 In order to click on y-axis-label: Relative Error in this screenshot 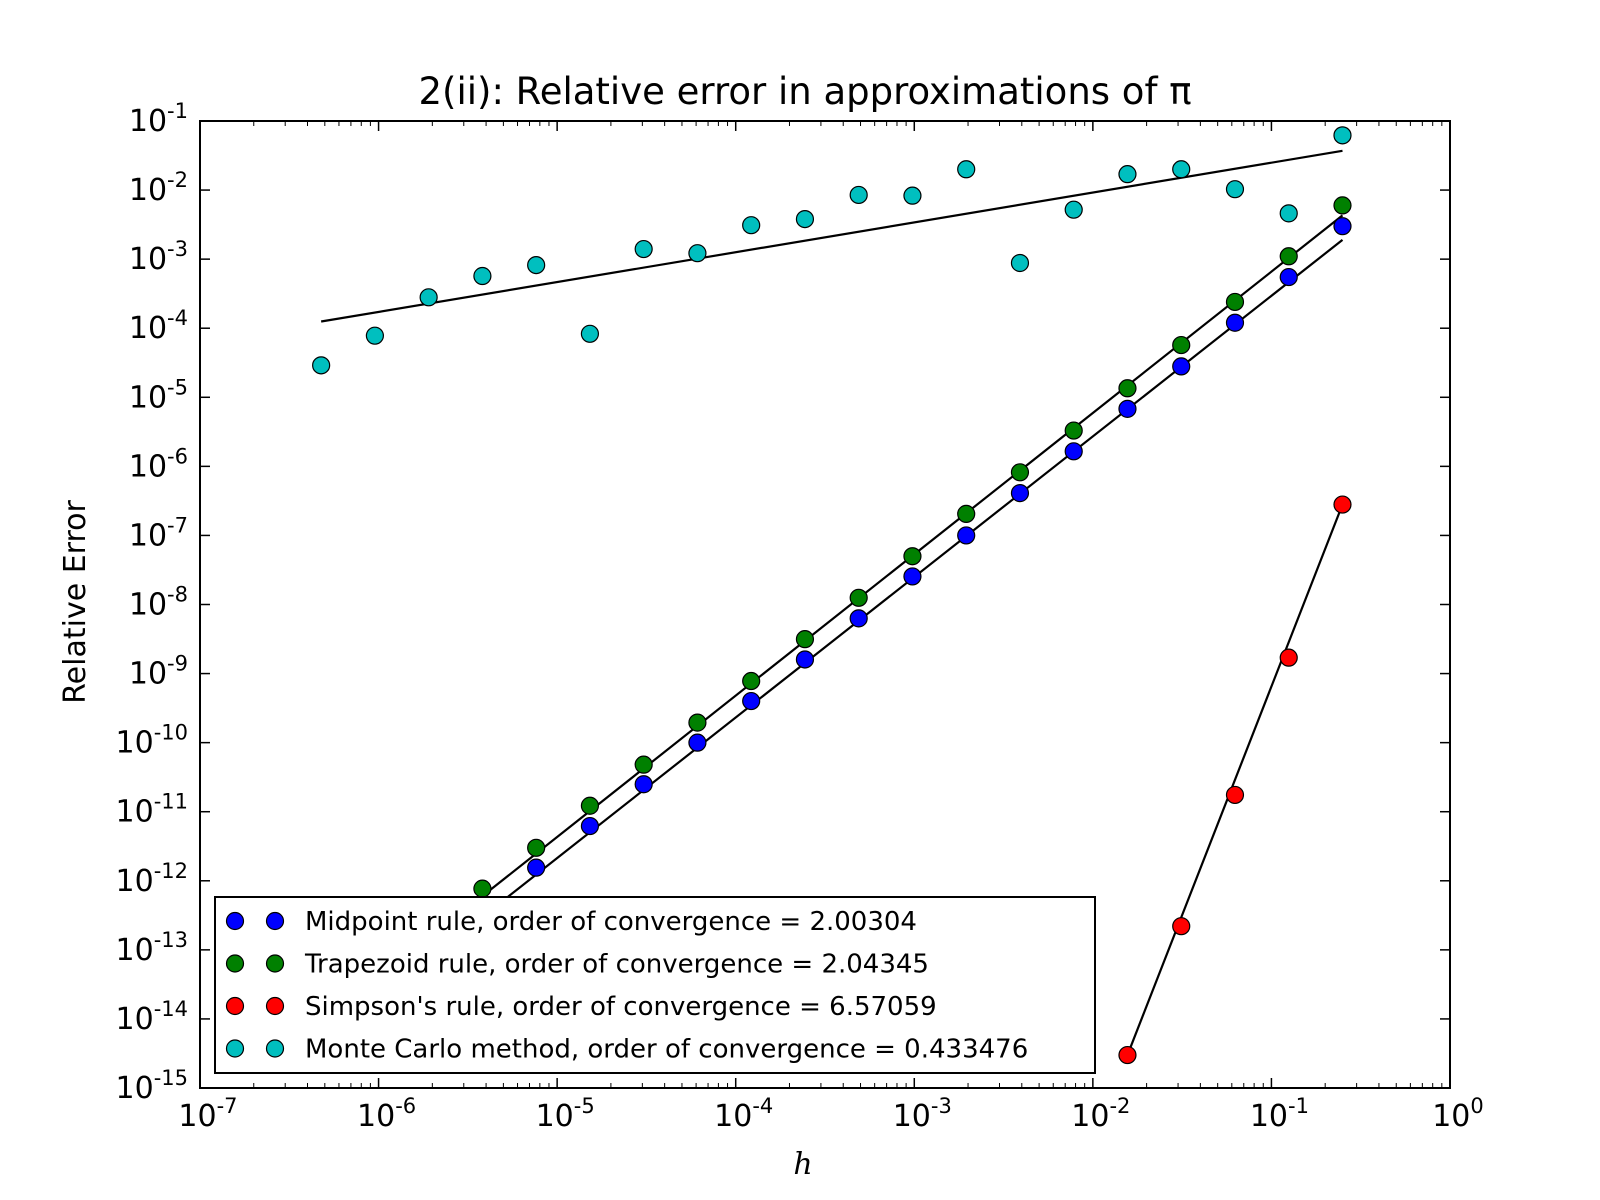, I will do `click(75, 602)`.